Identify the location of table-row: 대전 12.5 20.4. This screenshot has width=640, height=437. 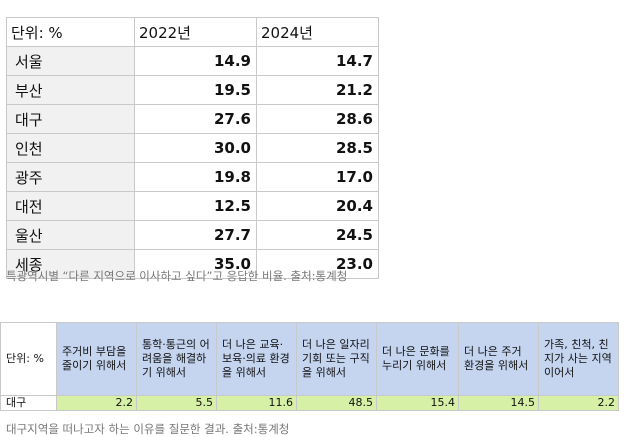
(192, 206).